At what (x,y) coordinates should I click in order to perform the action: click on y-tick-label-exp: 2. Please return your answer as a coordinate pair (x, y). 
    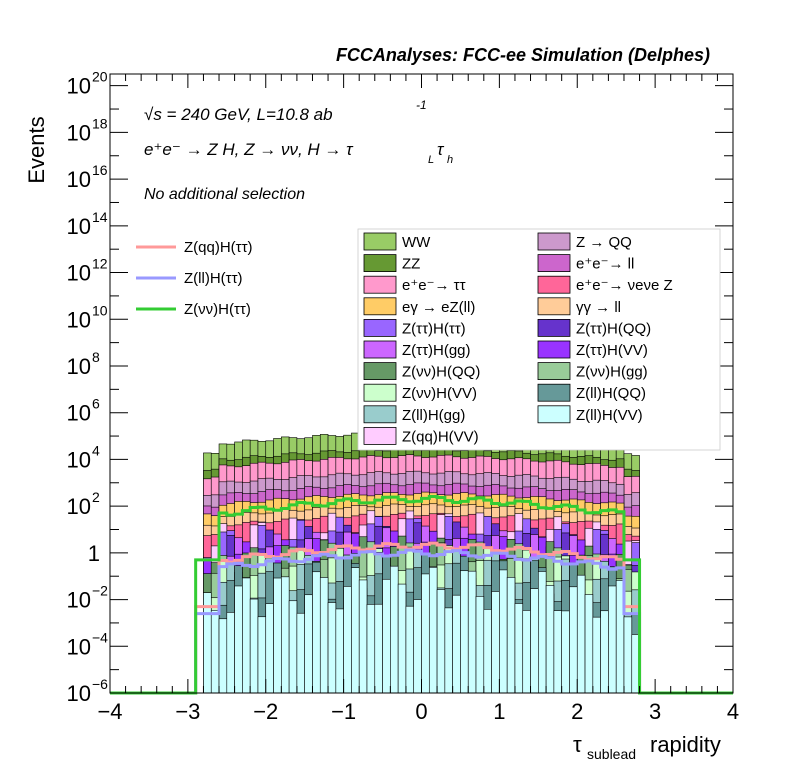
    Looking at the image, I should click on (96, 497).